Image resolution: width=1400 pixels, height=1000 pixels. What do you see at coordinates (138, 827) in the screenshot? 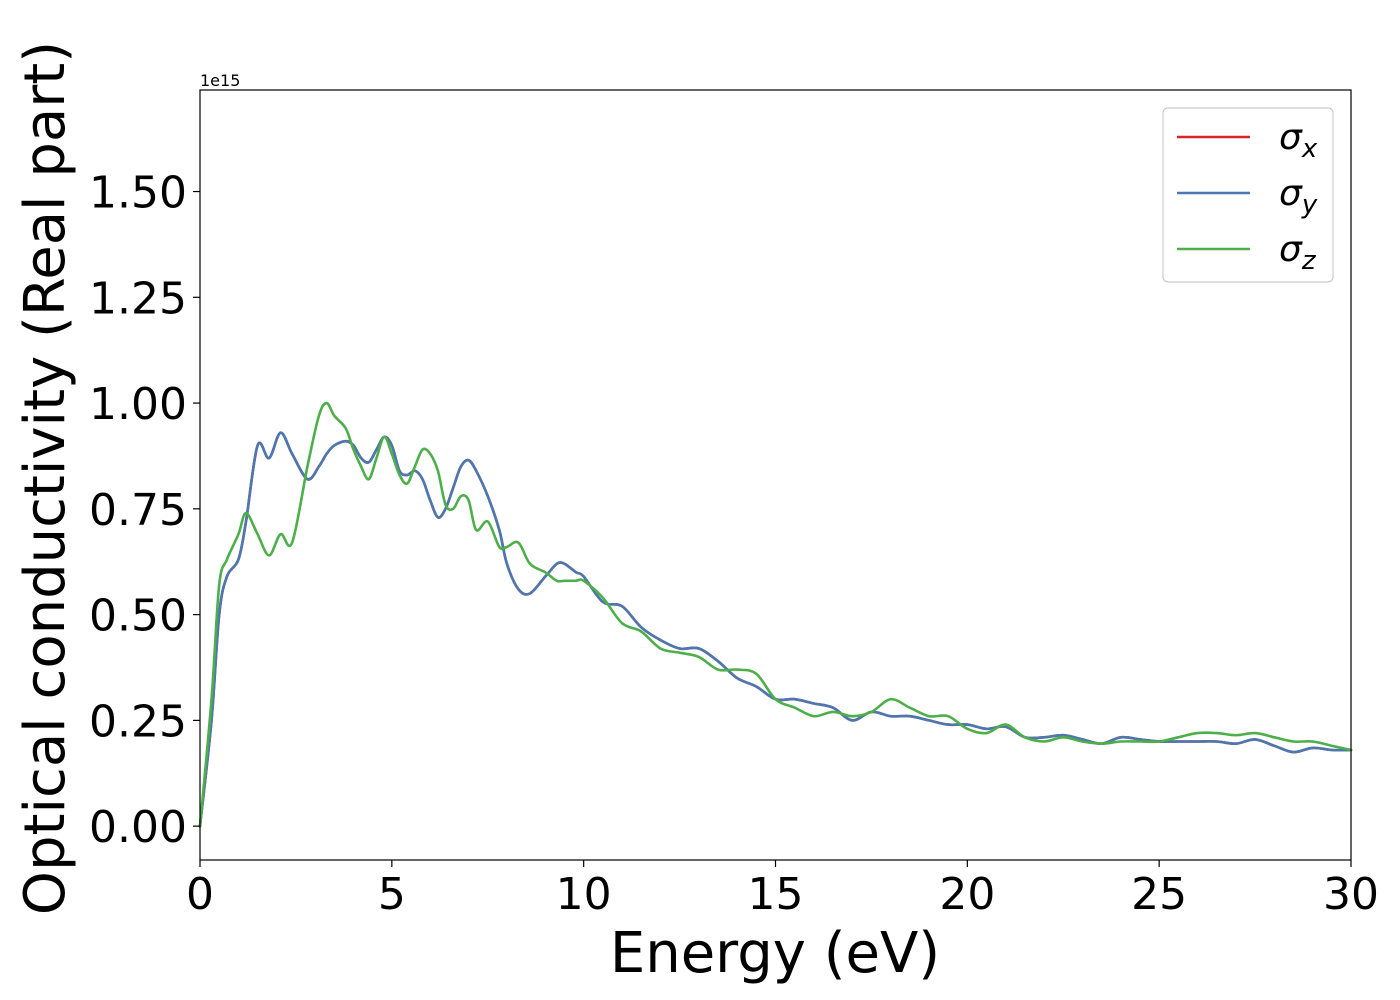
I see `y-tick-label: 0.00` at bounding box center [138, 827].